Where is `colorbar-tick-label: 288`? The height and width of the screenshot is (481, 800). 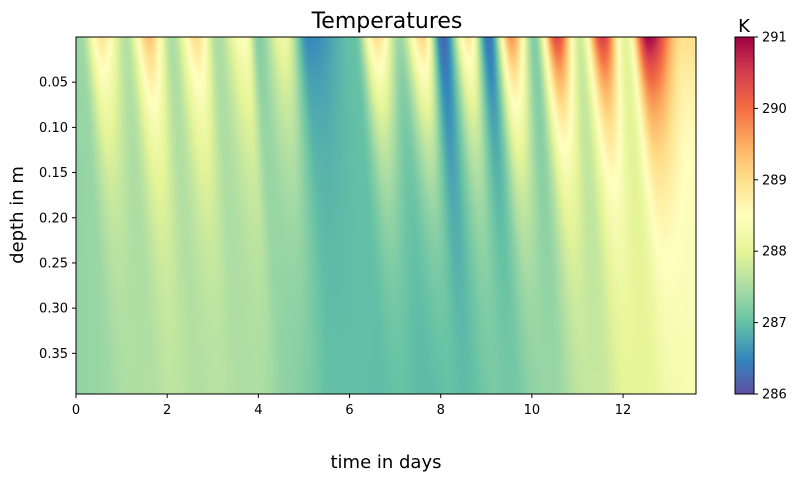 colorbar-tick-label: 288 is located at coordinates (774, 252).